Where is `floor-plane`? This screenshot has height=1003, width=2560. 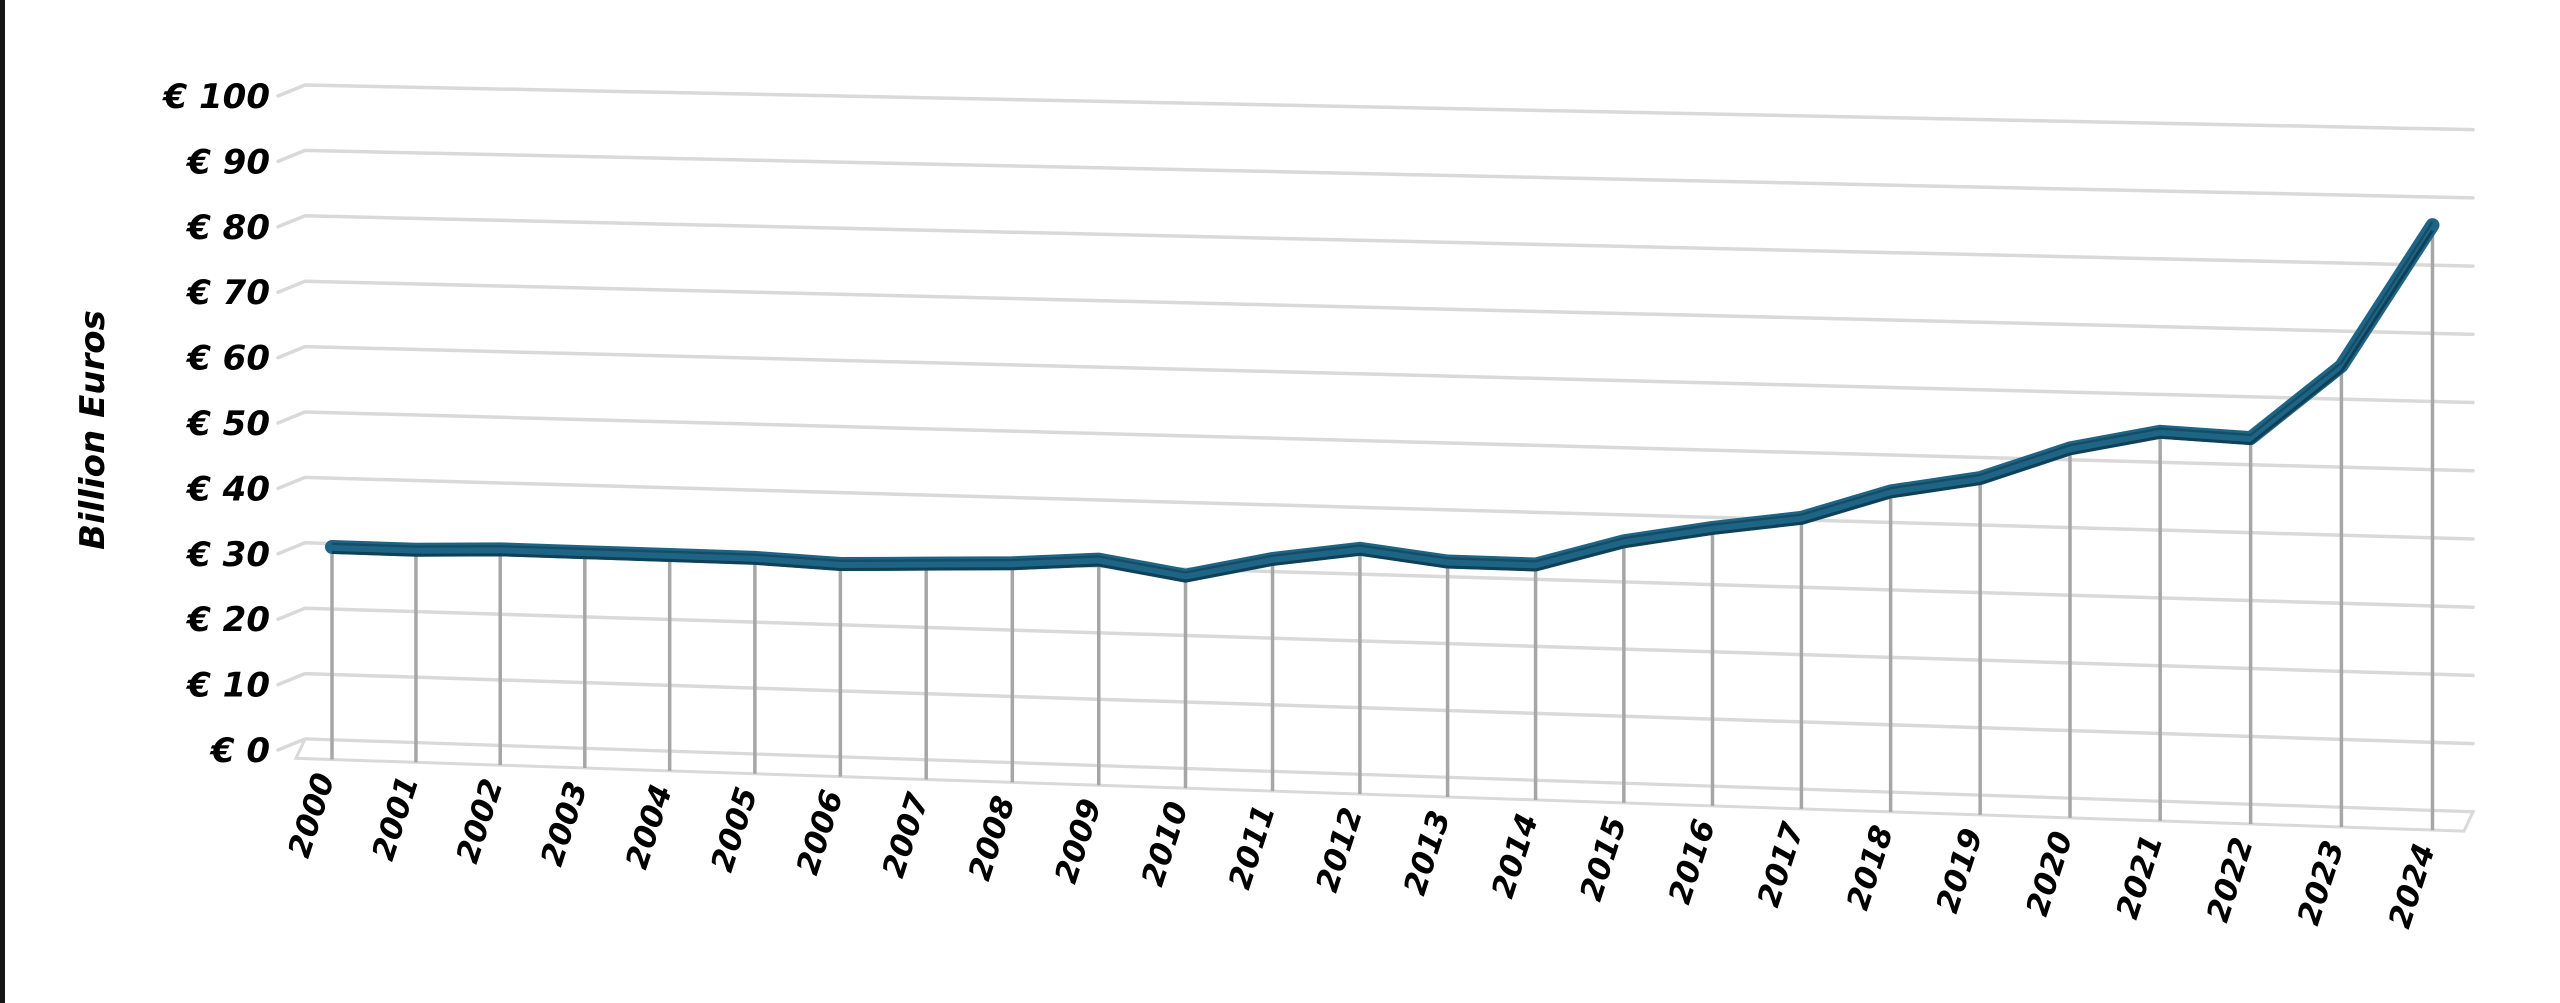
floor-plane is located at coordinates (1384, 785).